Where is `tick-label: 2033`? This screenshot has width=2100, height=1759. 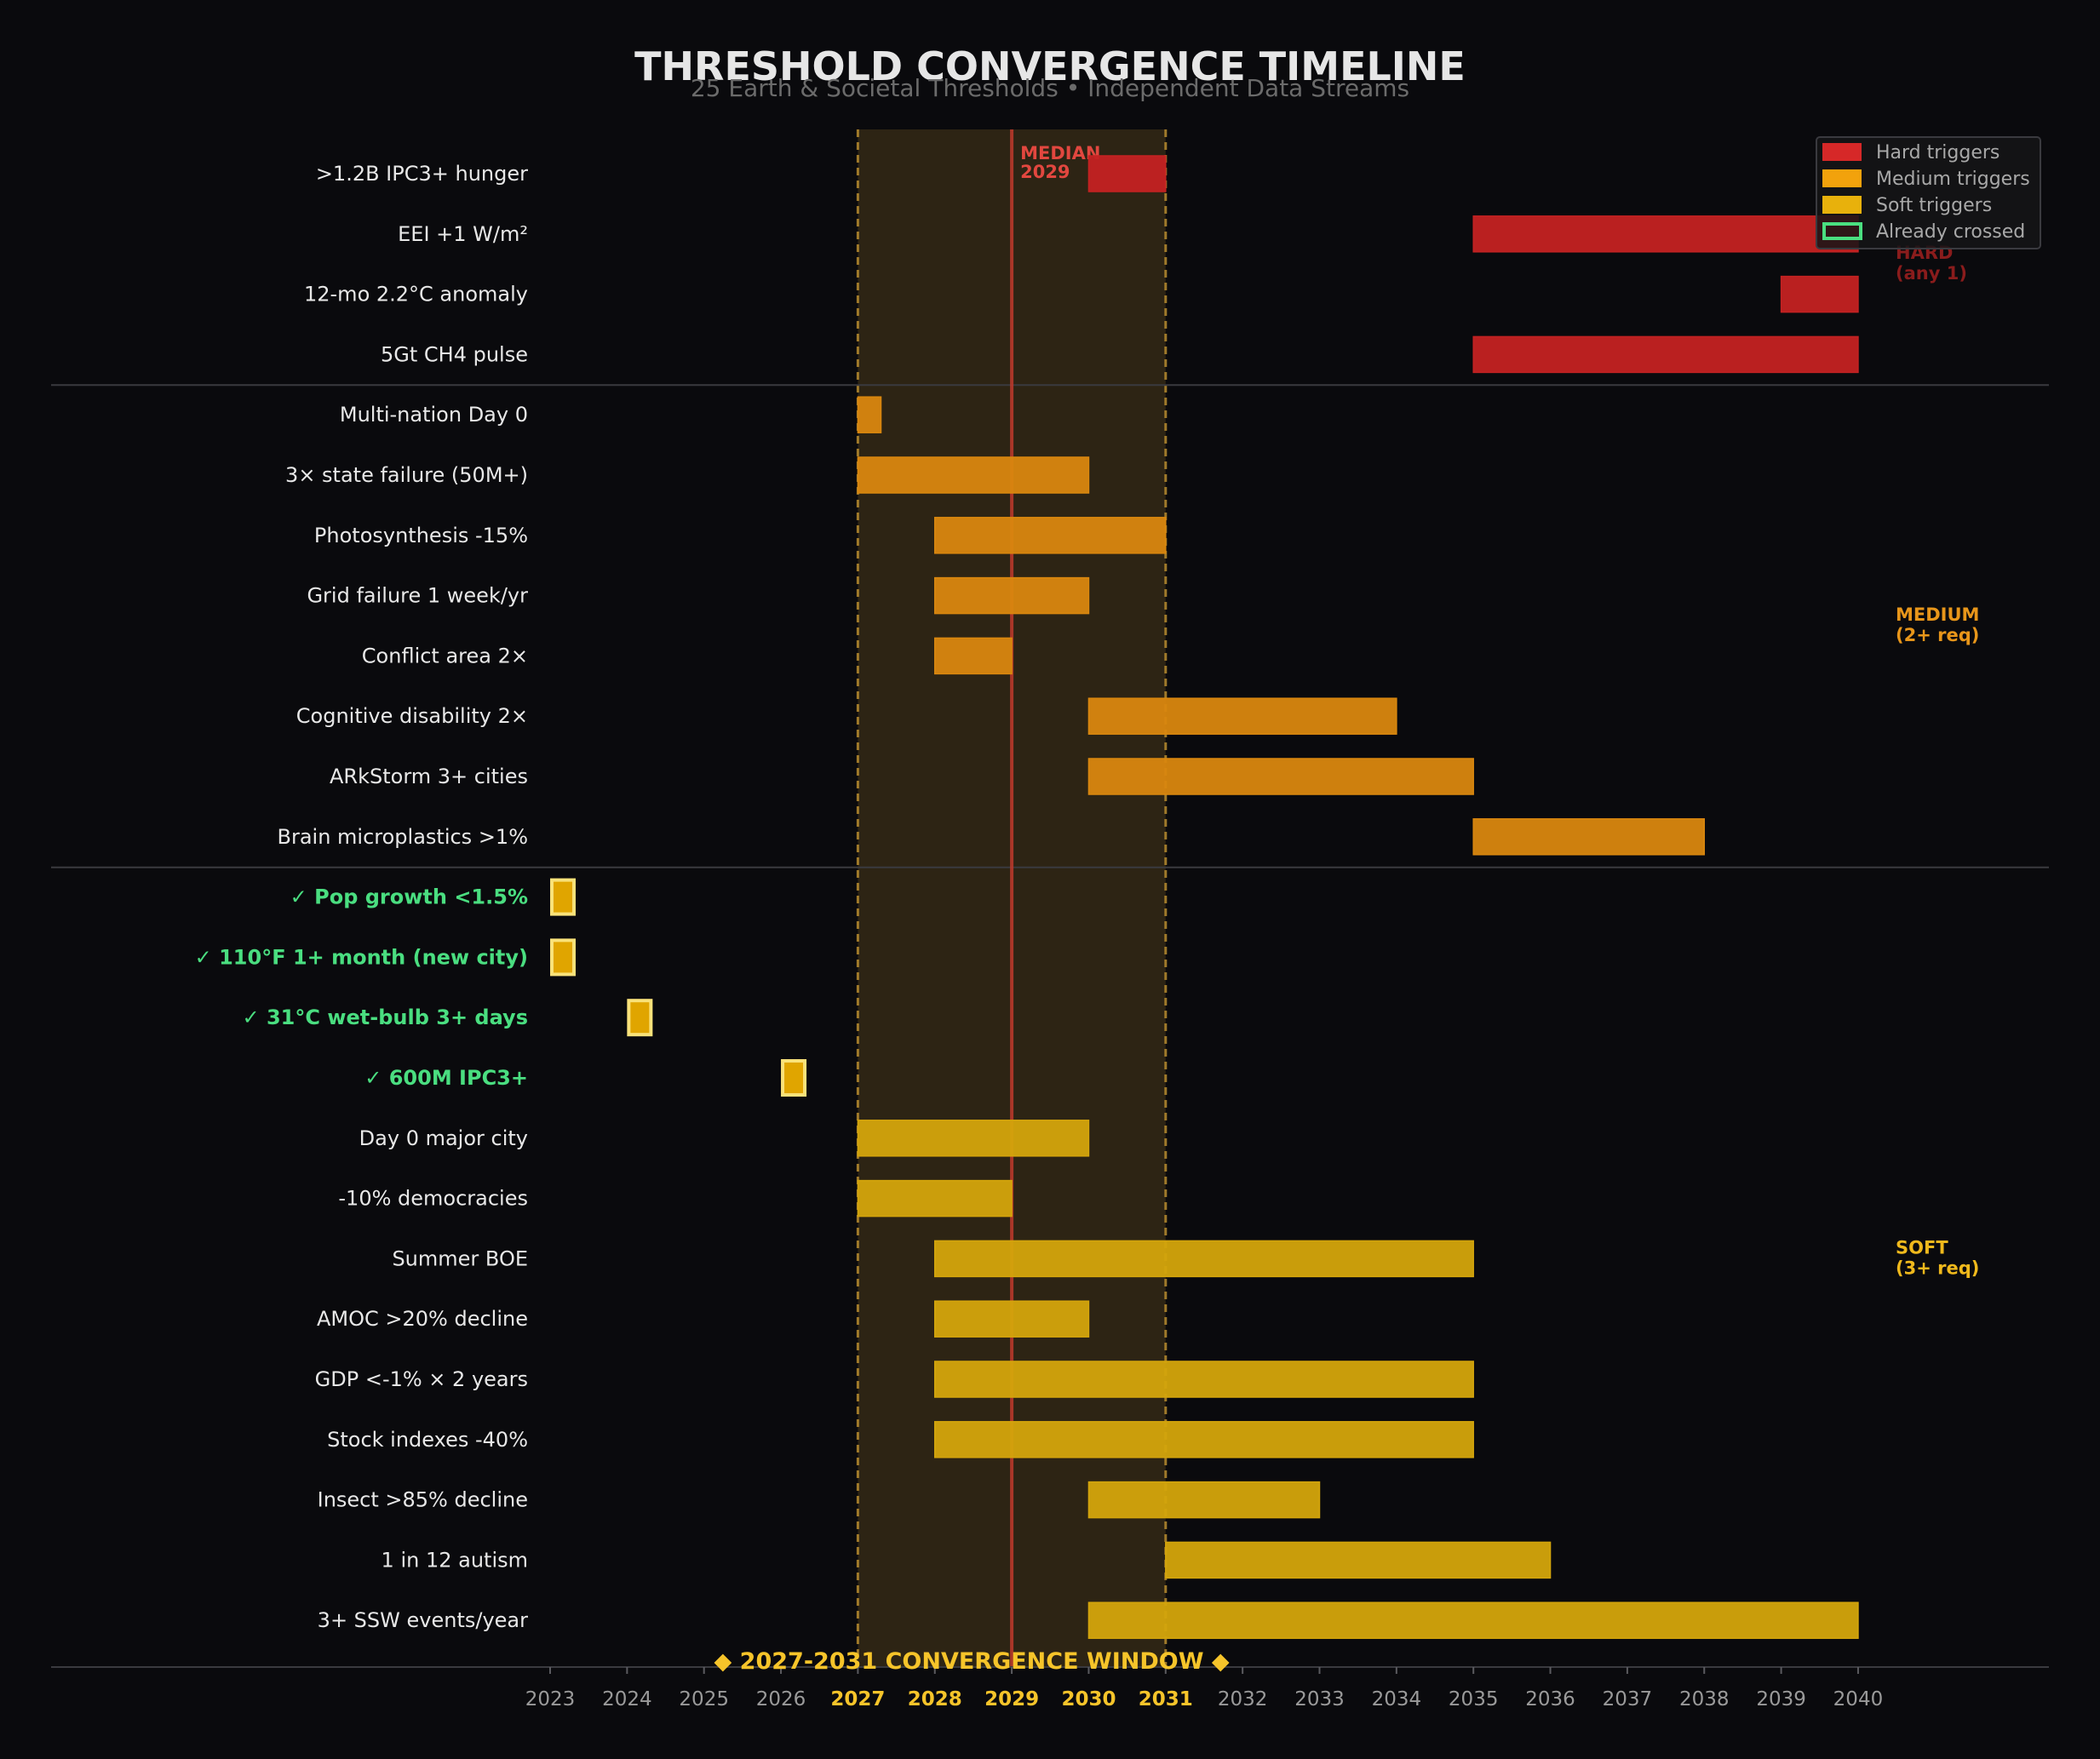 tick-label: 2033 is located at coordinates (1319, 1699).